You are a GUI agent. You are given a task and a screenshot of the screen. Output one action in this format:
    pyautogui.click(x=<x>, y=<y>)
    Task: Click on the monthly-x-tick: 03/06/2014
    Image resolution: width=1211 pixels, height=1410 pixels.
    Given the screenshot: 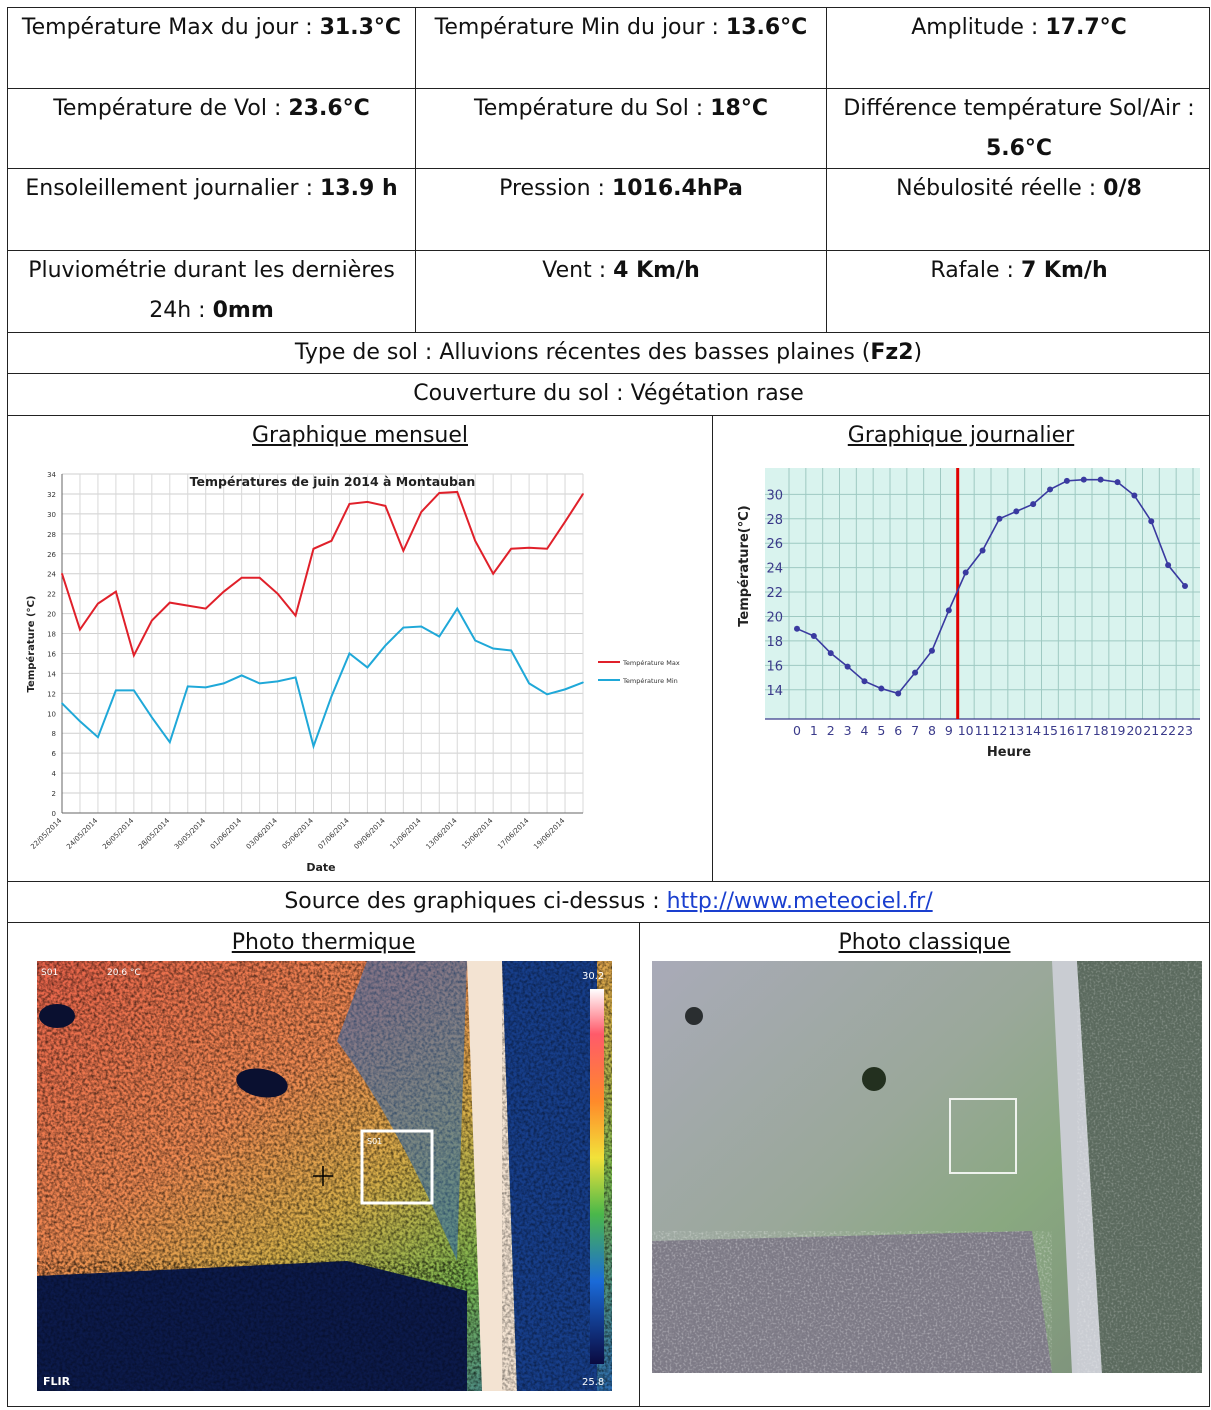 What is the action you would take?
    pyautogui.click(x=262, y=833)
    